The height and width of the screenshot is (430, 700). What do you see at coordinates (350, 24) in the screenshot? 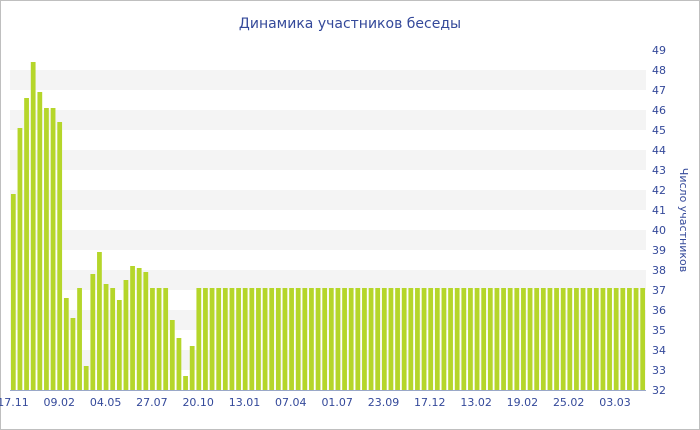
I see `chart-title: Динамика участников беседы` at bounding box center [350, 24].